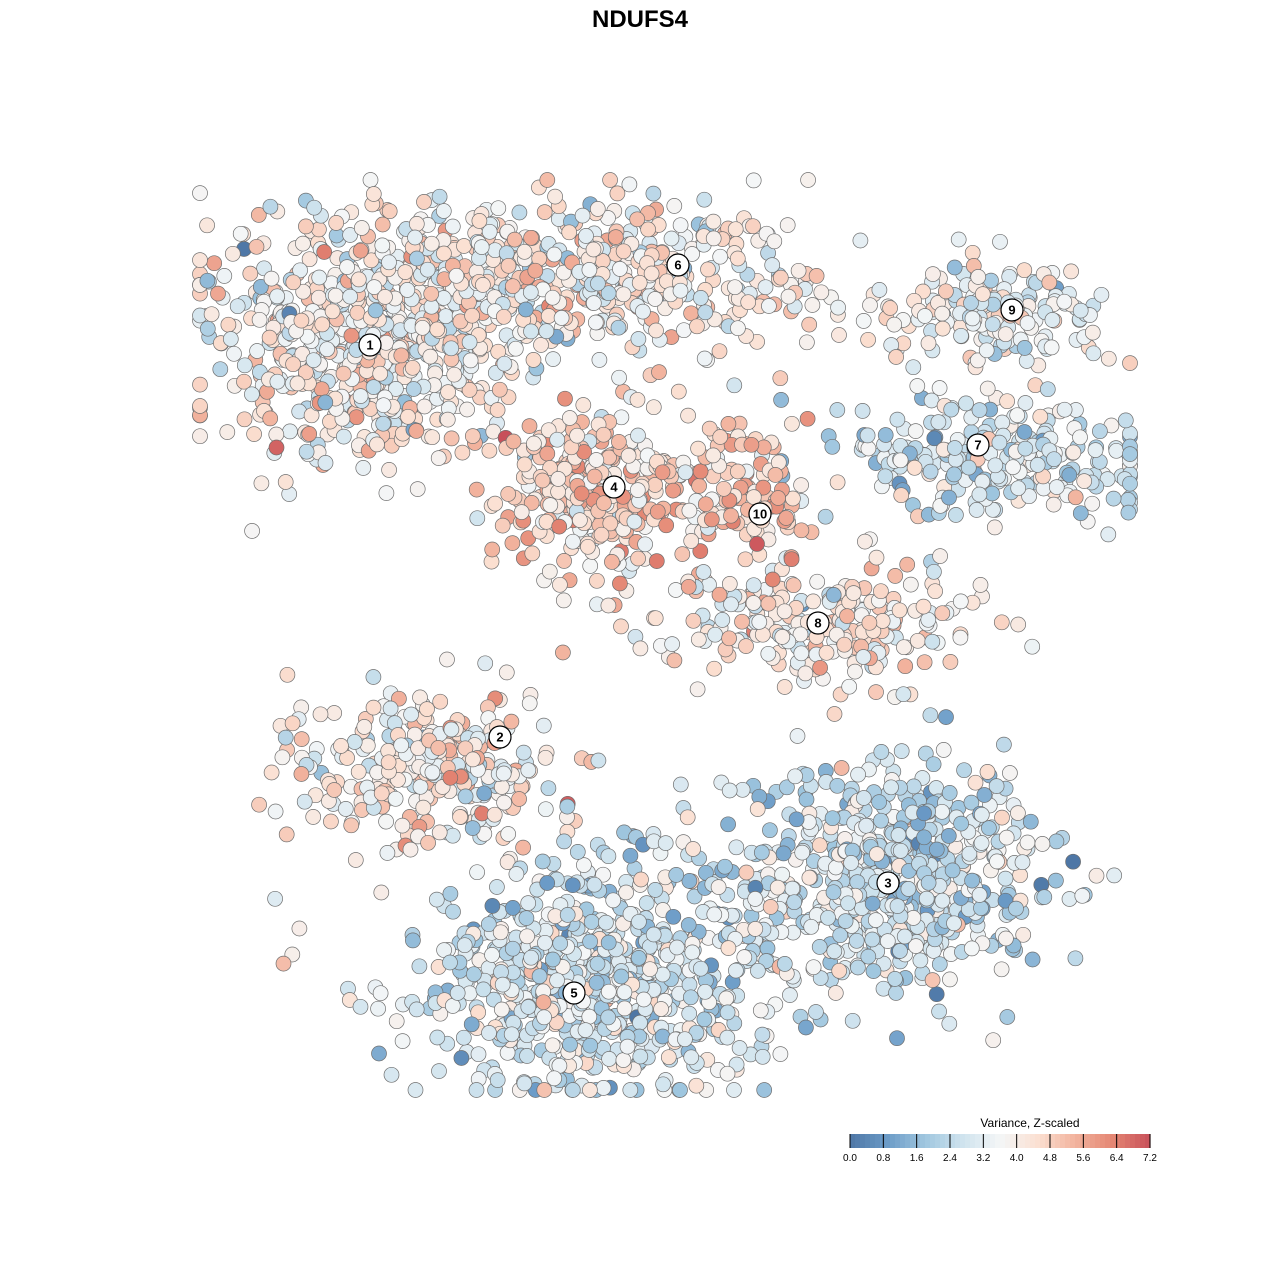 The height and width of the screenshot is (1280, 1280). Describe the element at coordinates (1029, 1123) in the screenshot. I see `legend-title: Variance, Z-scaled` at that location.